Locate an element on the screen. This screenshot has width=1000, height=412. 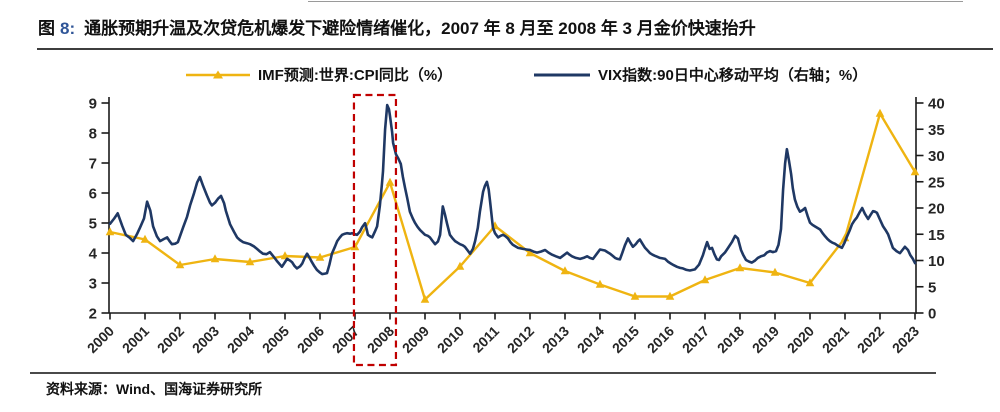
right-tick-label: 25 is located at coordinates (936, 182).